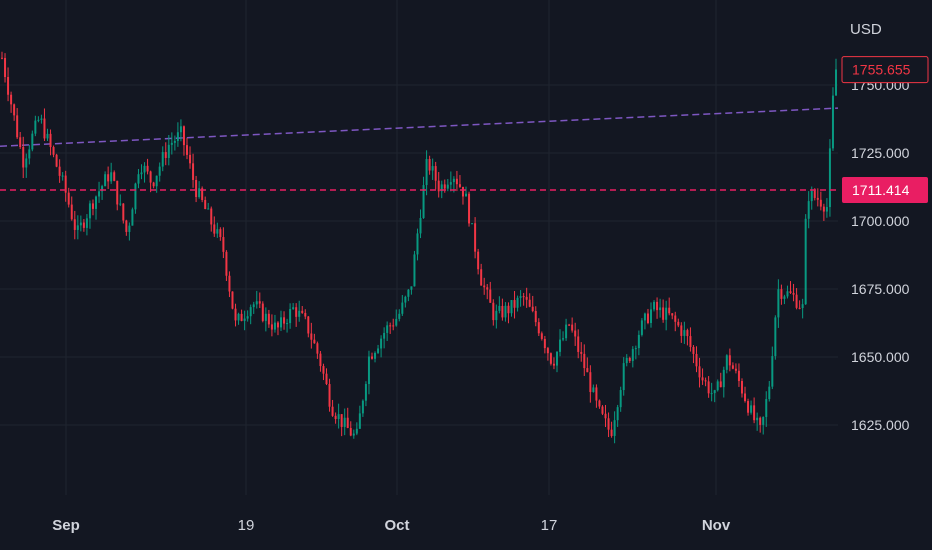 This screenshot has width=932, height=550. I want to click on x-tick-label: 17, so click(549, 525).